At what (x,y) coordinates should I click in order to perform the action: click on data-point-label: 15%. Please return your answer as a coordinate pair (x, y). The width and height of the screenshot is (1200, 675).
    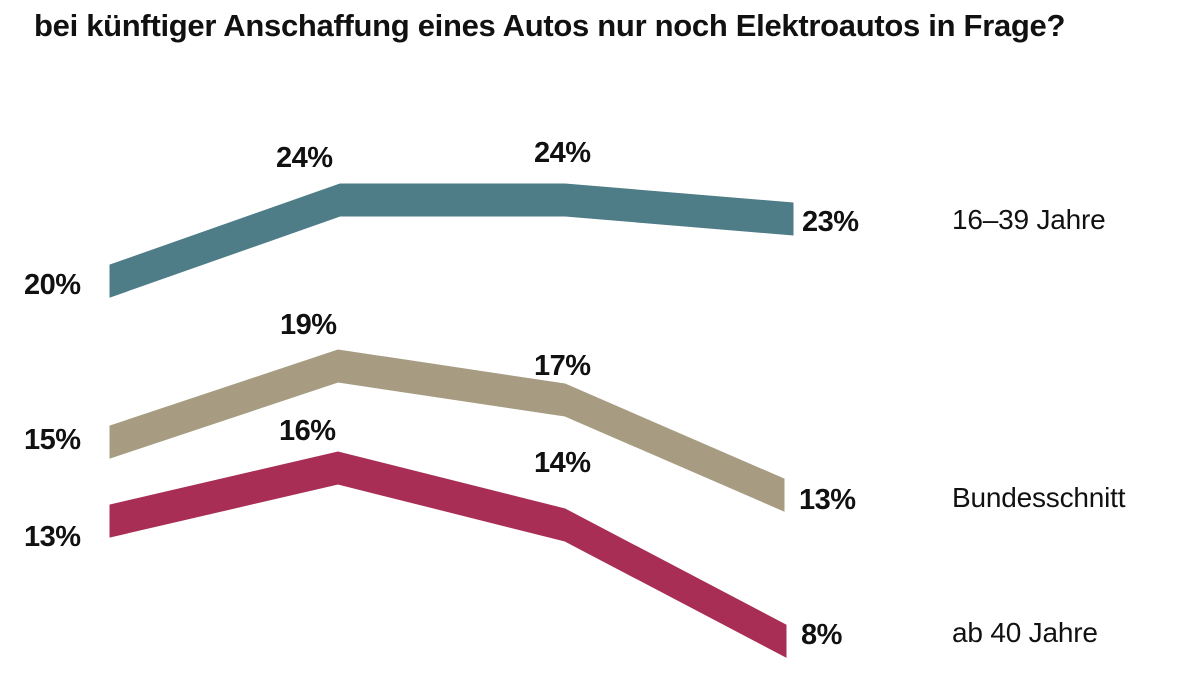
    Looking at the image, I should click on (52, 440).